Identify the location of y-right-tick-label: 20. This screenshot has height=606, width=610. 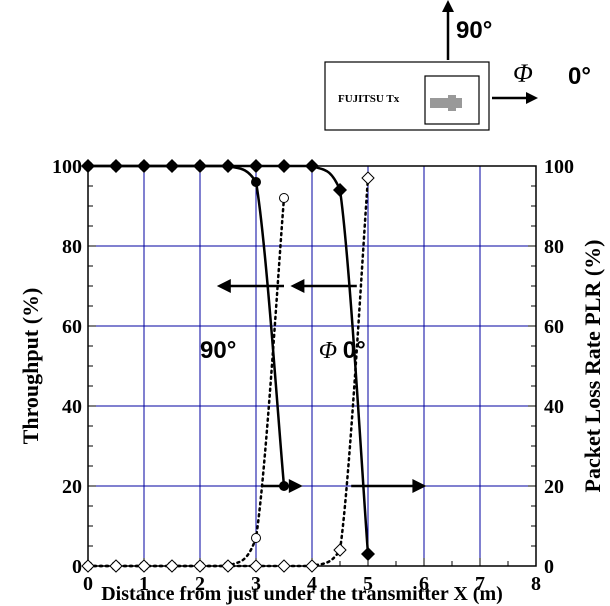
(554, 487).